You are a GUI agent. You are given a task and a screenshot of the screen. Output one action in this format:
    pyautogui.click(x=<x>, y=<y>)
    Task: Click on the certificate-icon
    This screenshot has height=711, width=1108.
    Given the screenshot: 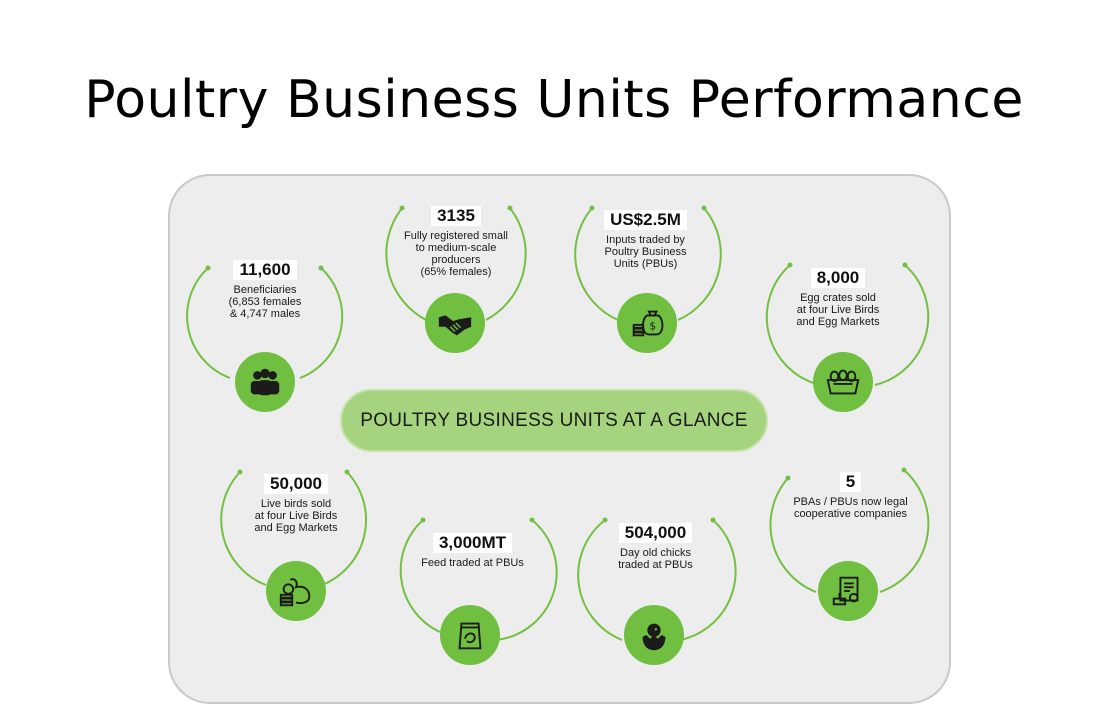 What is the action you would take?
    pyautogui.click(x=848, y=591)
    